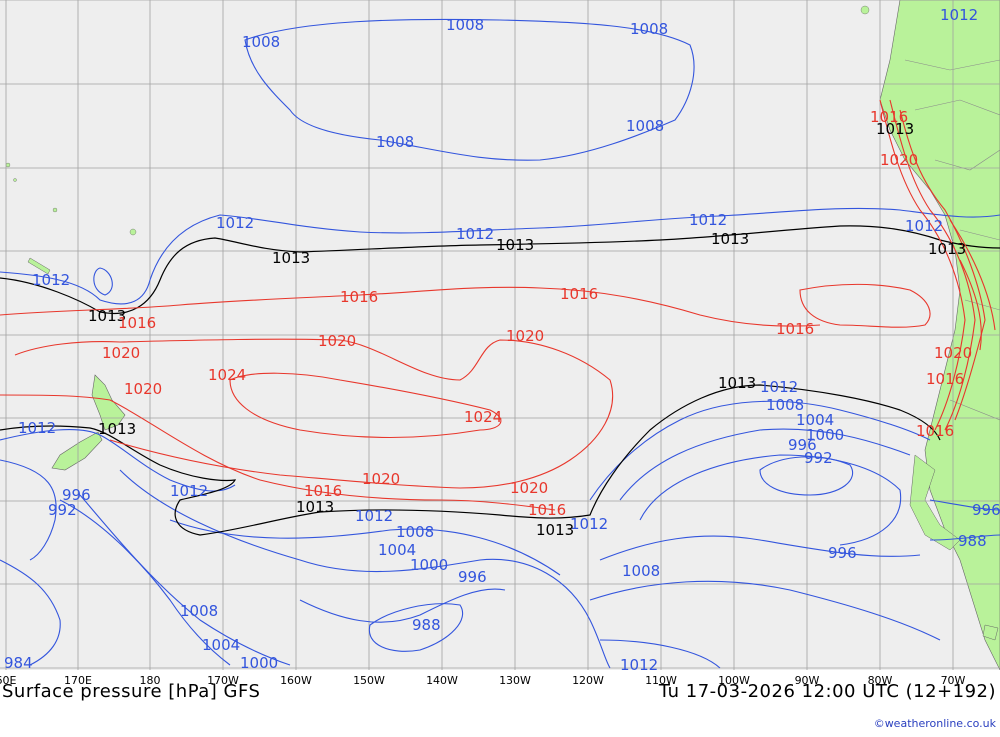 The width and height of the screenshot is (1000, 737). What do you see at coordinates (588, 680) in the screenshot?
I see `lon-label: 120W` at bounding box center [588, 680].